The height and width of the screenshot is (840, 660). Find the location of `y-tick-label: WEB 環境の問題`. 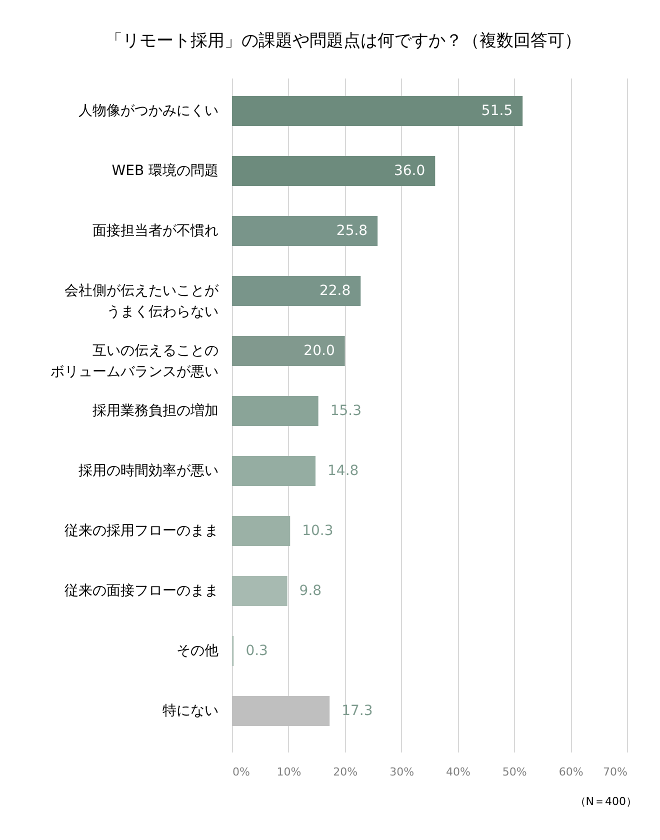

y-tick-label: WEB 環境の問題 is located at coordinates (165, 171).